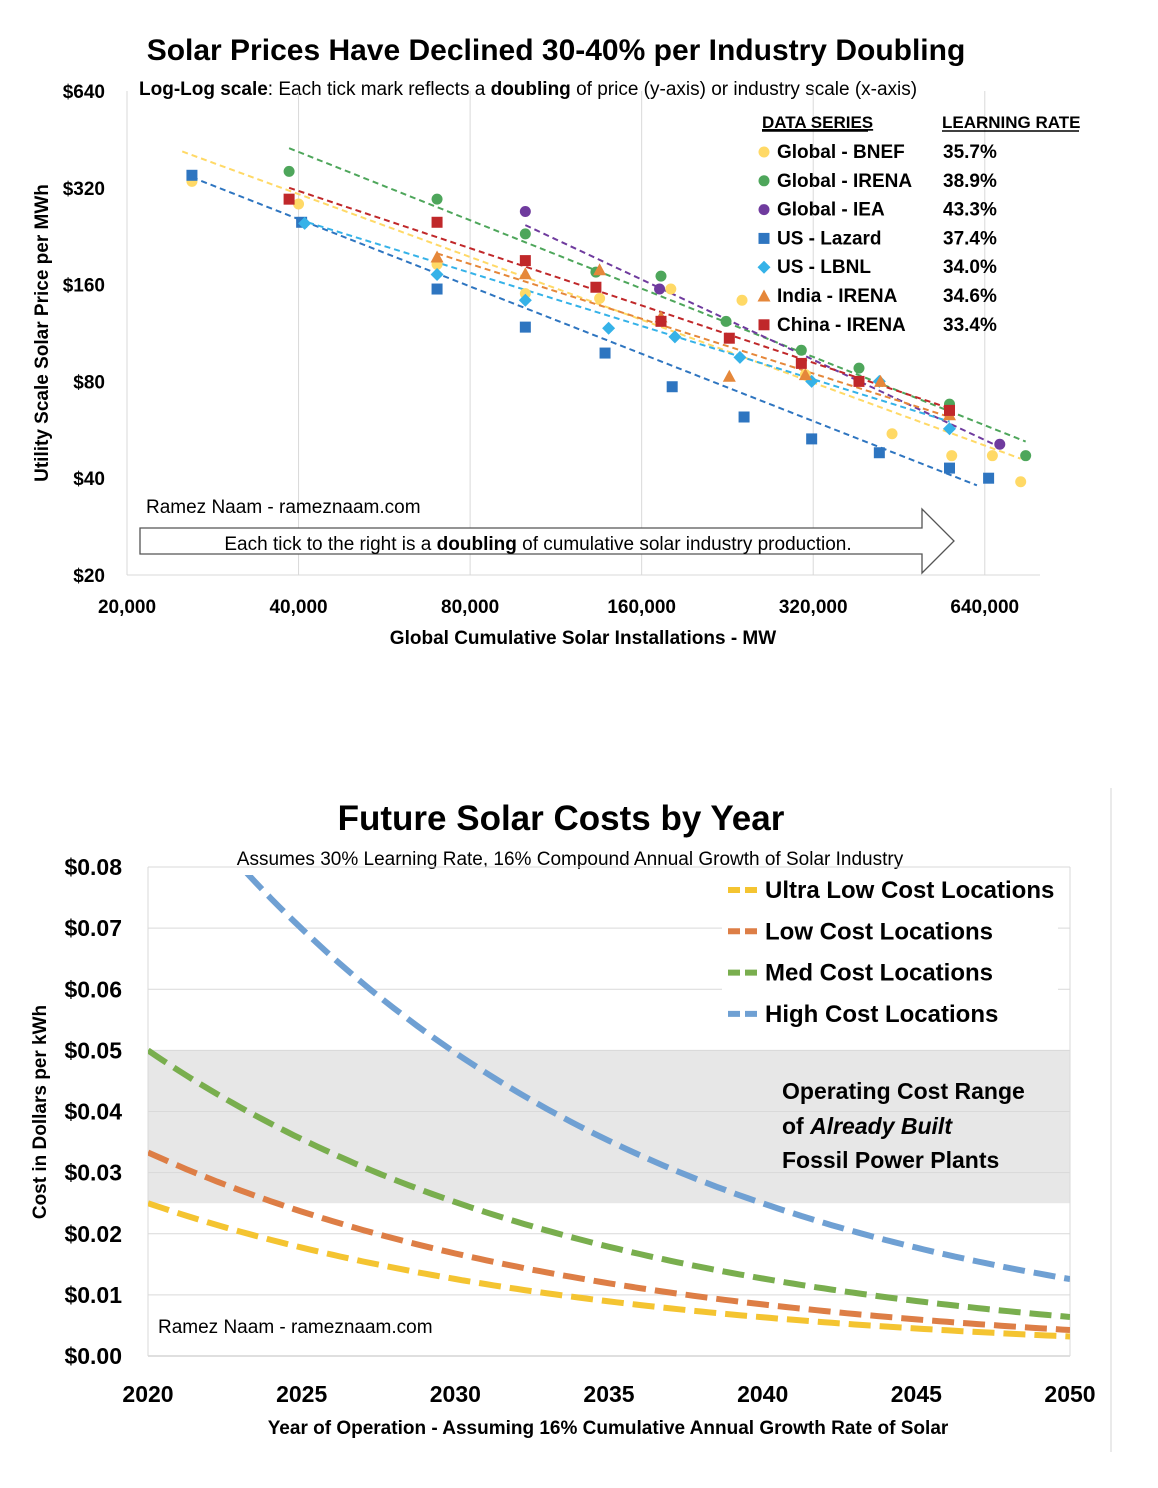 This screenshot has width=1158, height=1488. I want to click on chart2-title: Future Solar Costs by Year, so click(561, 818).